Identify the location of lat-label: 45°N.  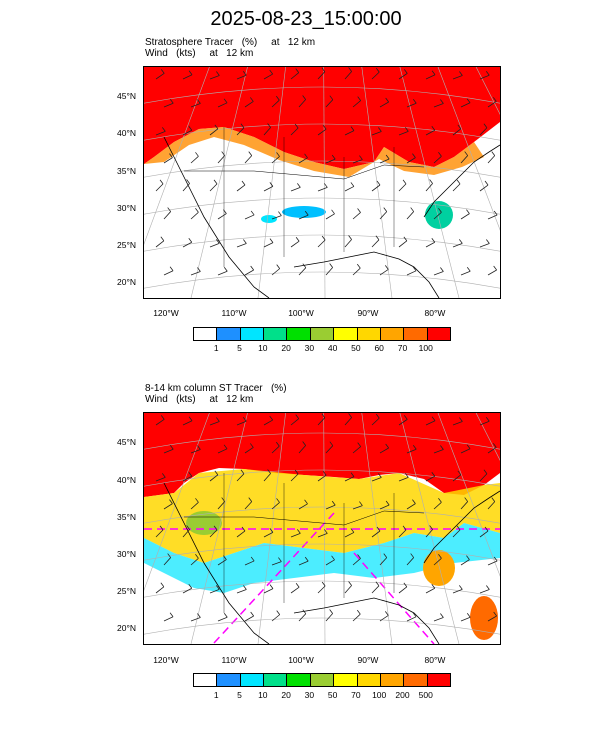
(126, 96).